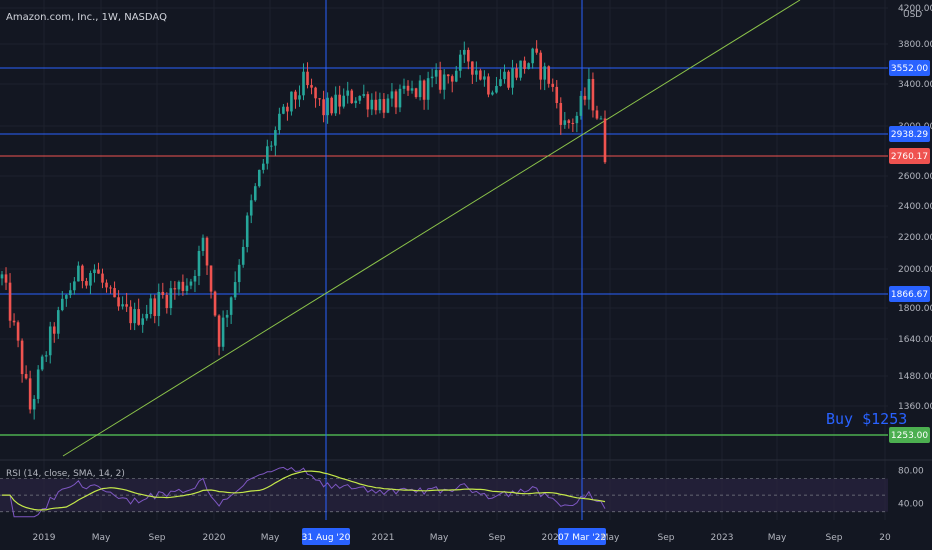 The width and height of the screenshot is (932, 550). I want to click on price-badge-label: 2938.29, so click(909, 135).